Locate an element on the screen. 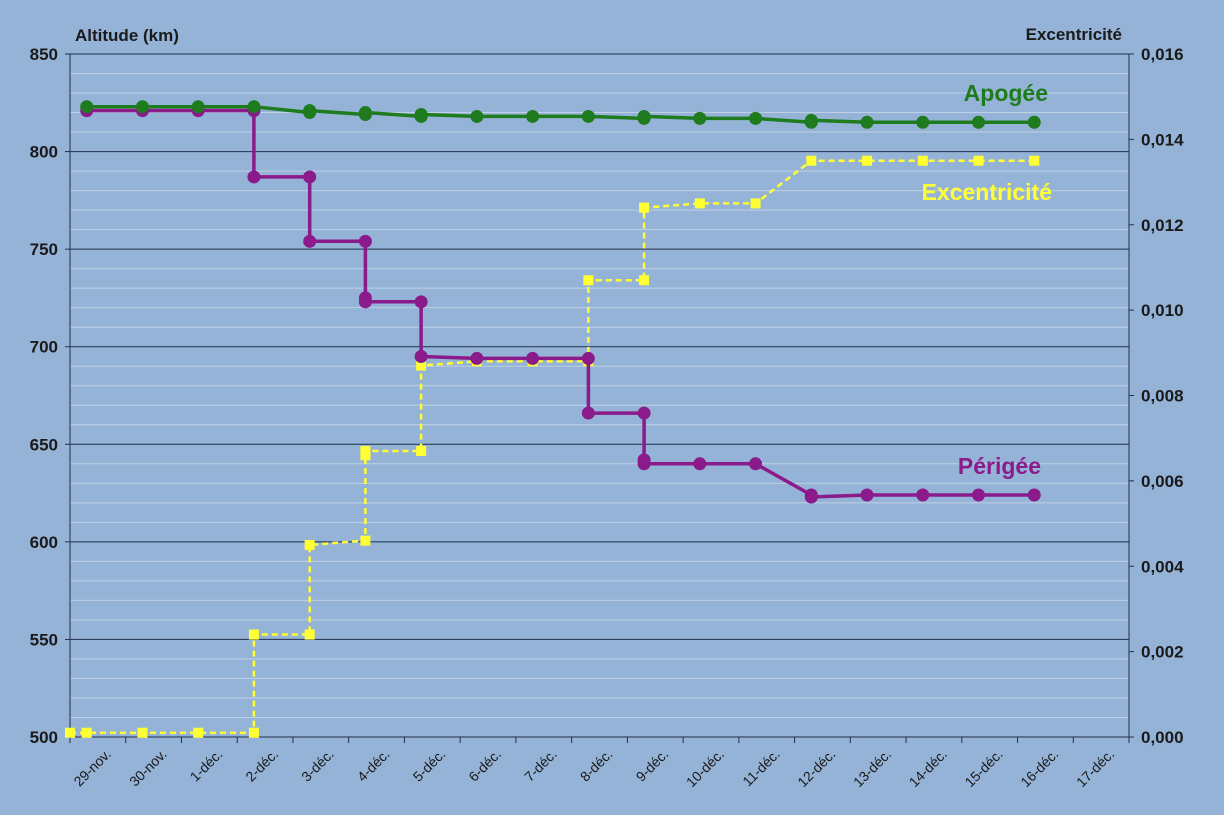 The width and height of the screenshot is (1224, 815). y-left-tick-label: 850 is located at coordinates (44, 54).